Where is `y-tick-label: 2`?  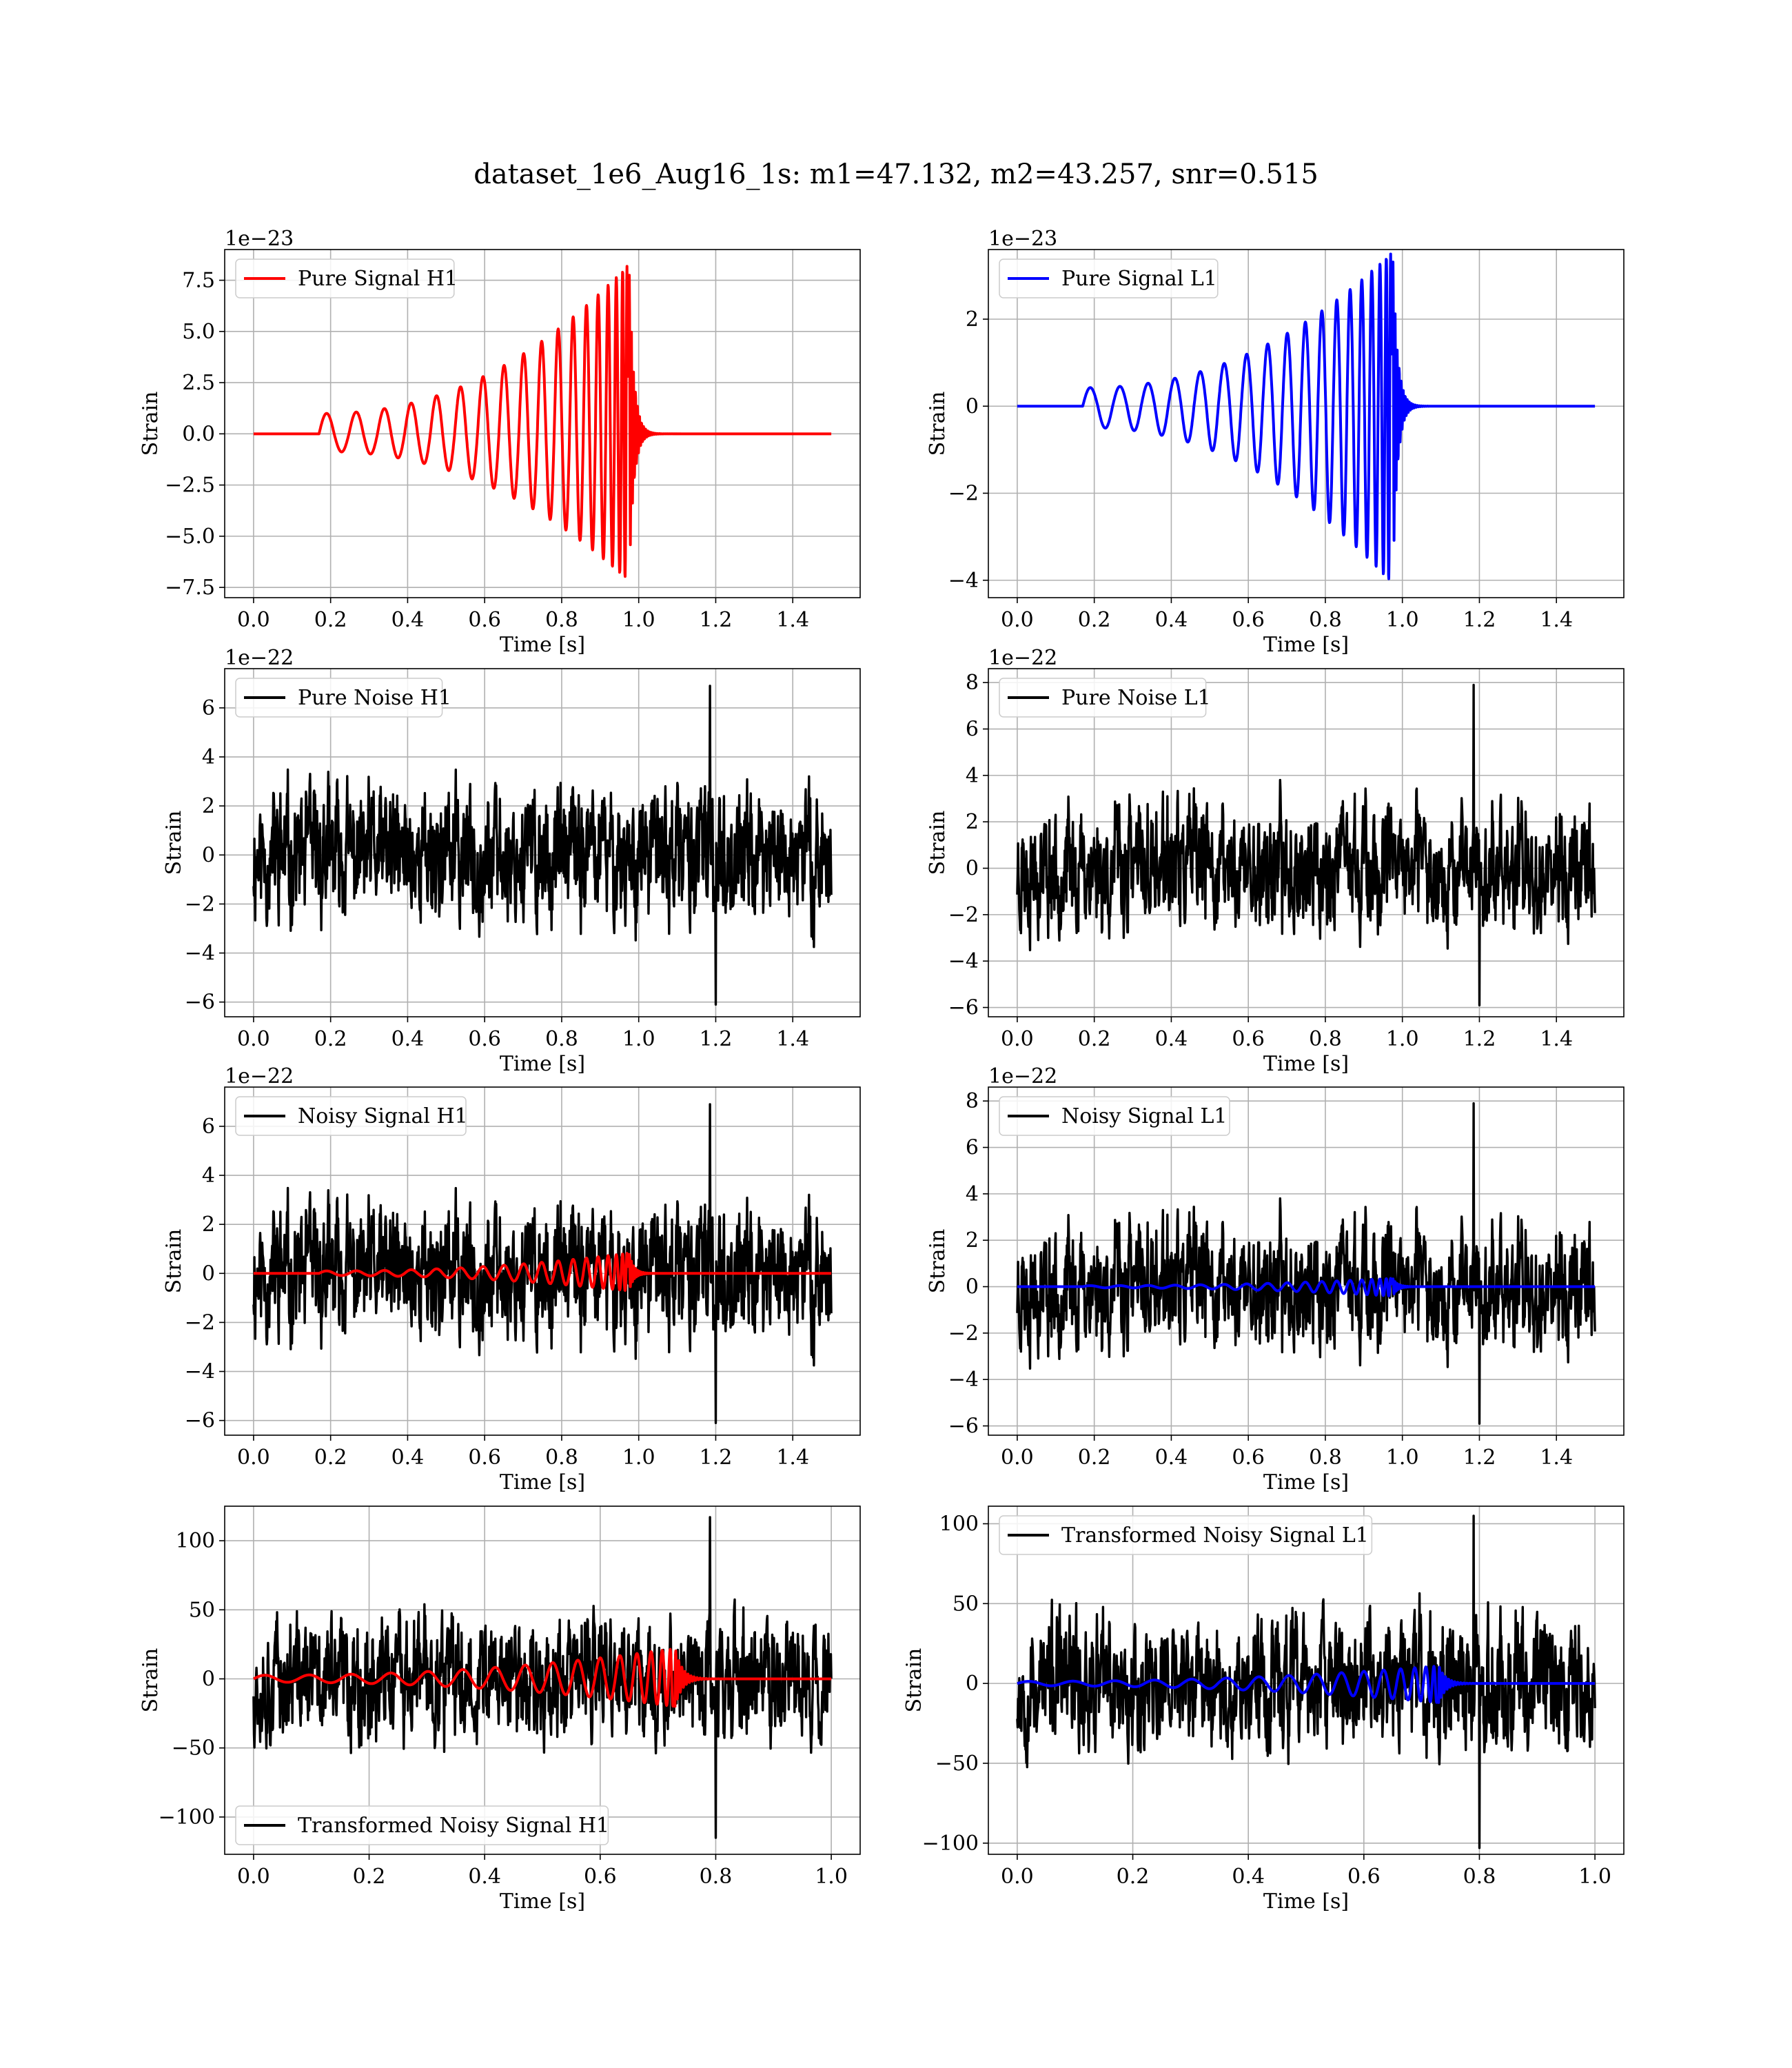
y-tick-label: 2 is located at coordinates (972, 319).